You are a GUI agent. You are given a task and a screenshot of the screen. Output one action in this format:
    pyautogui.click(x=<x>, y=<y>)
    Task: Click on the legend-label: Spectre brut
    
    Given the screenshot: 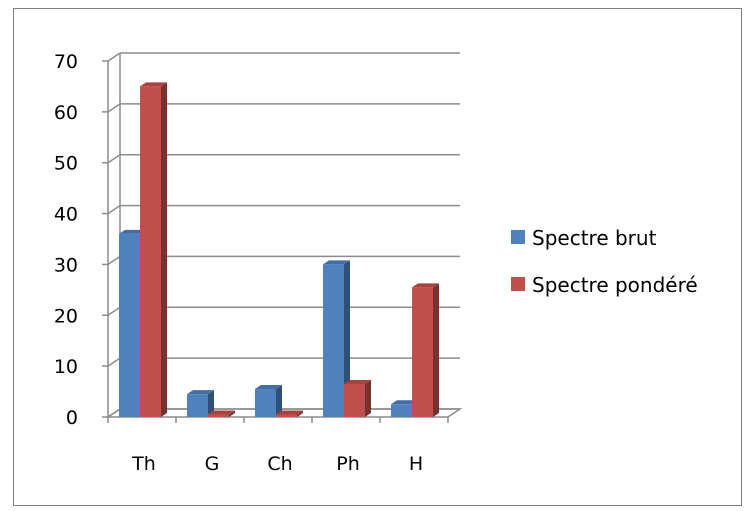 What is the action you would take?
    pyautogui.click(x=594, y=238)
    